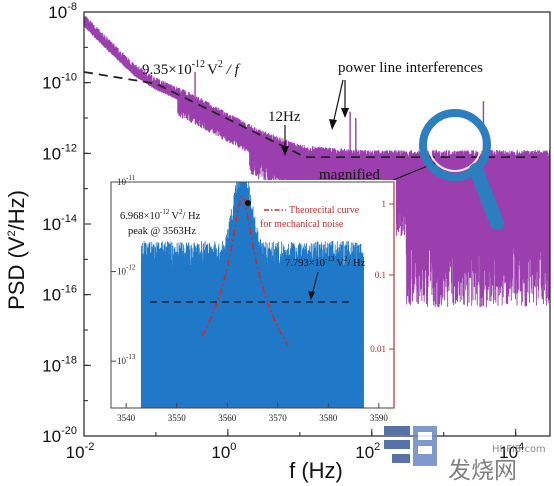 Image resolution: width=554 pixels, height=486 pixels. What do you see at coordinates (379, 418) in the screenshot?
I see `inset-x-tick-label: 3590` at bounding box center [379, 418].